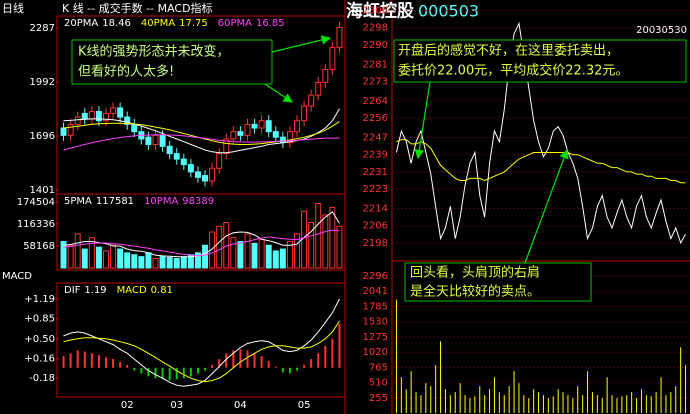 This screenshot has height=414, width=690. I want to click on y-tick-label: 2273, so click(375, 81).